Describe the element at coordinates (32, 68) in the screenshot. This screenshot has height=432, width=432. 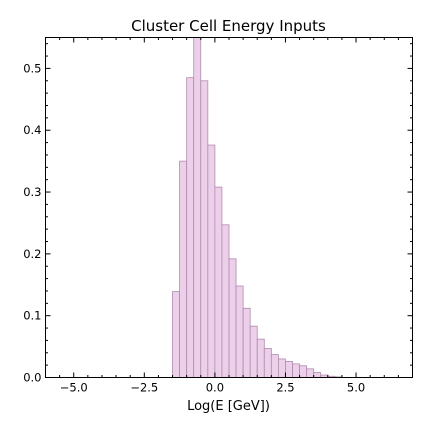
I see `y-tick-label: 0.5` at that location.